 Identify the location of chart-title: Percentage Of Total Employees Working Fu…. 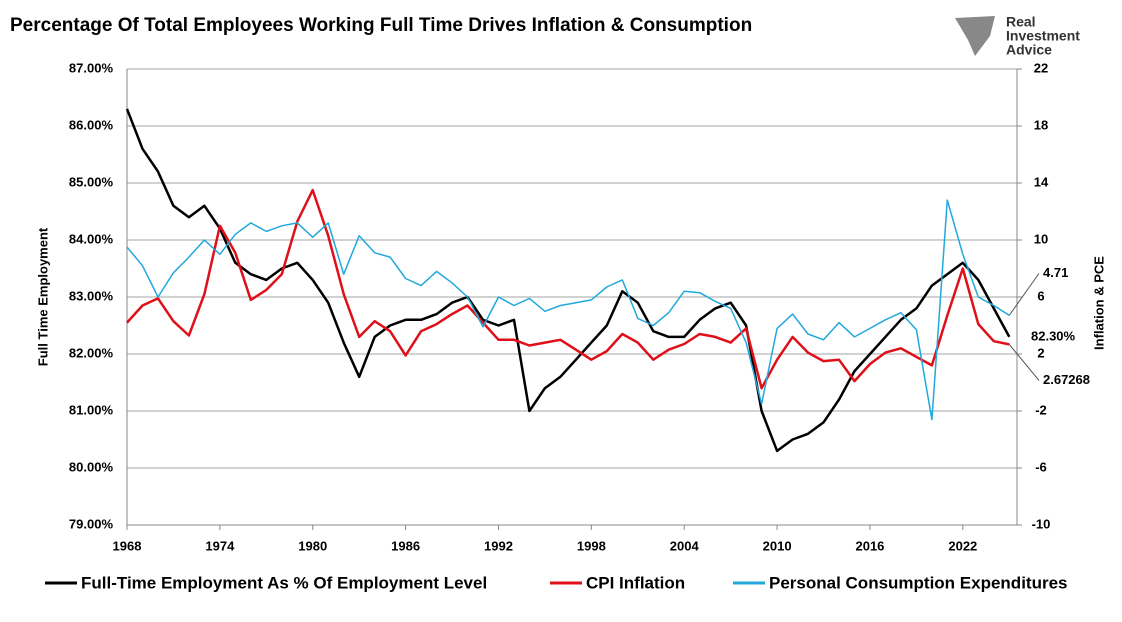
(381, 25).